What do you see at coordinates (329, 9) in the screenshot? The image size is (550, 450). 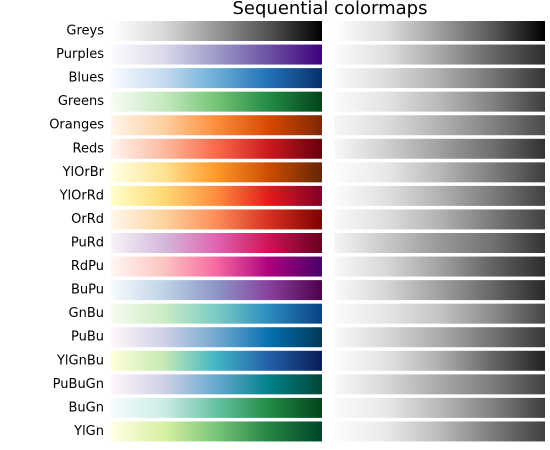 I see `figure-title: Sequential colormaps` at bounding box center [329, 9].